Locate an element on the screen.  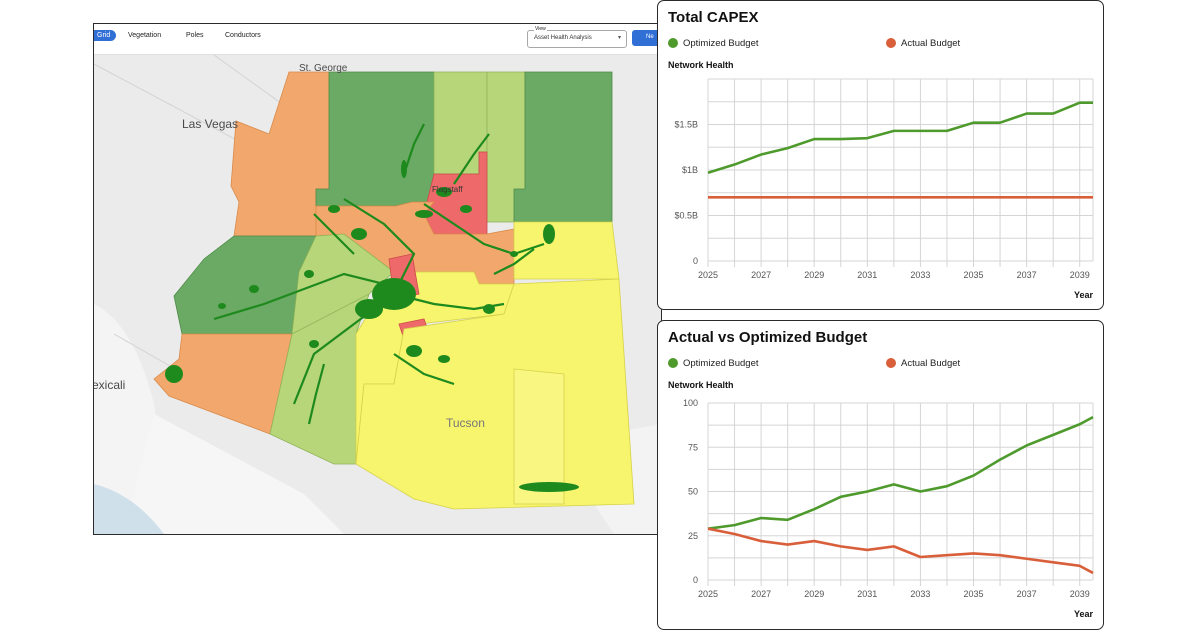
city-label-st-george: St. George is located at coordinates (323, 68).